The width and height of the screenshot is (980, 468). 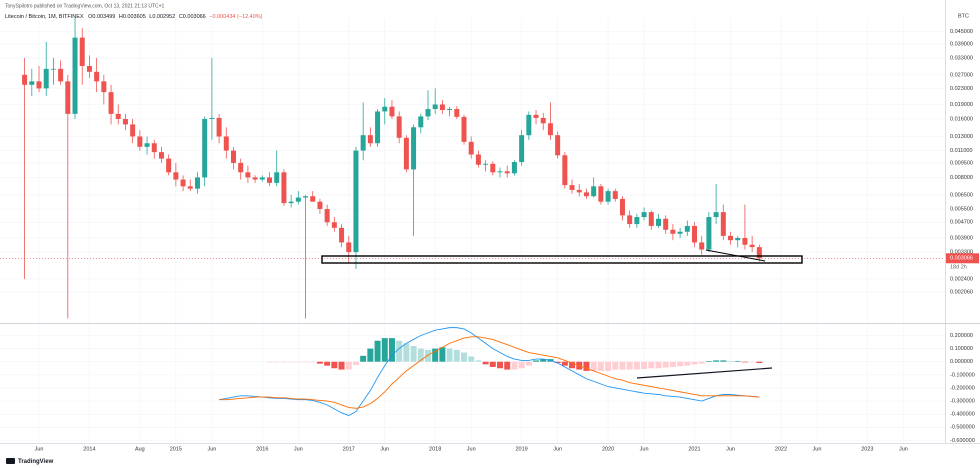 What do you see at coordinates (435, 449) in the screenshot?
I see `x-tick-label: 2018` at bounding box center [435, 449].